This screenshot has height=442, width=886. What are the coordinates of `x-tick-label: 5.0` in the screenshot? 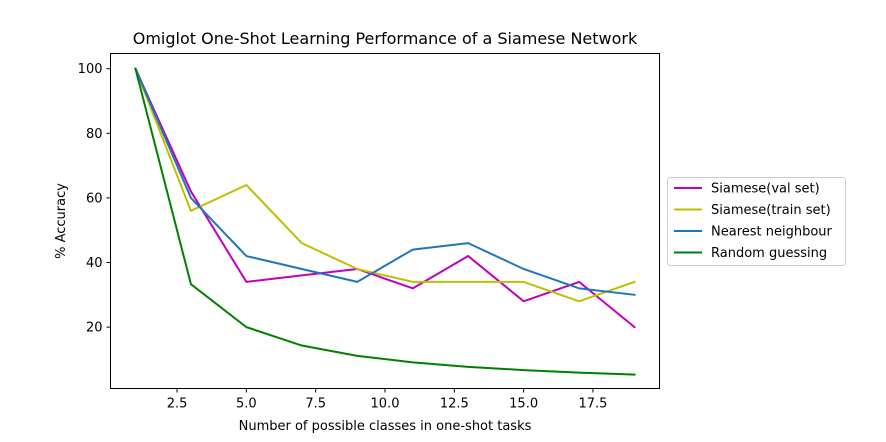 It's located at (246, 404).